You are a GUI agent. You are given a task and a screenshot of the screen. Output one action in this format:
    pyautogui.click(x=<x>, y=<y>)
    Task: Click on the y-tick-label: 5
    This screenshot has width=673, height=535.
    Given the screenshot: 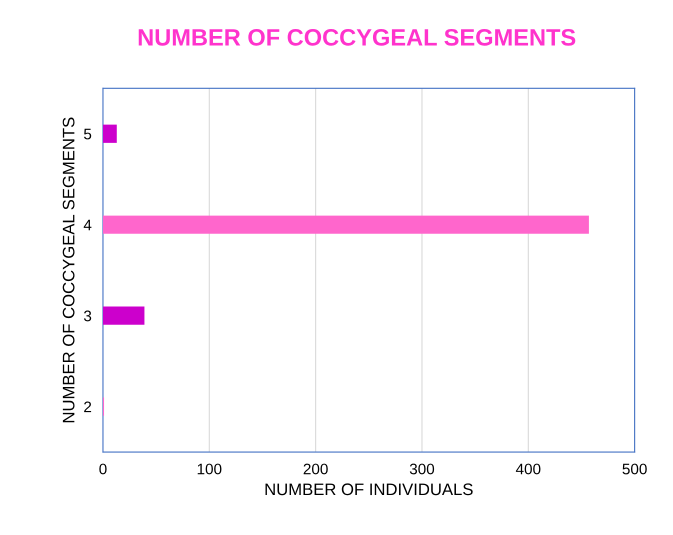 What is the action you would take?
    pyautogui.click(x=88, y=134)
    